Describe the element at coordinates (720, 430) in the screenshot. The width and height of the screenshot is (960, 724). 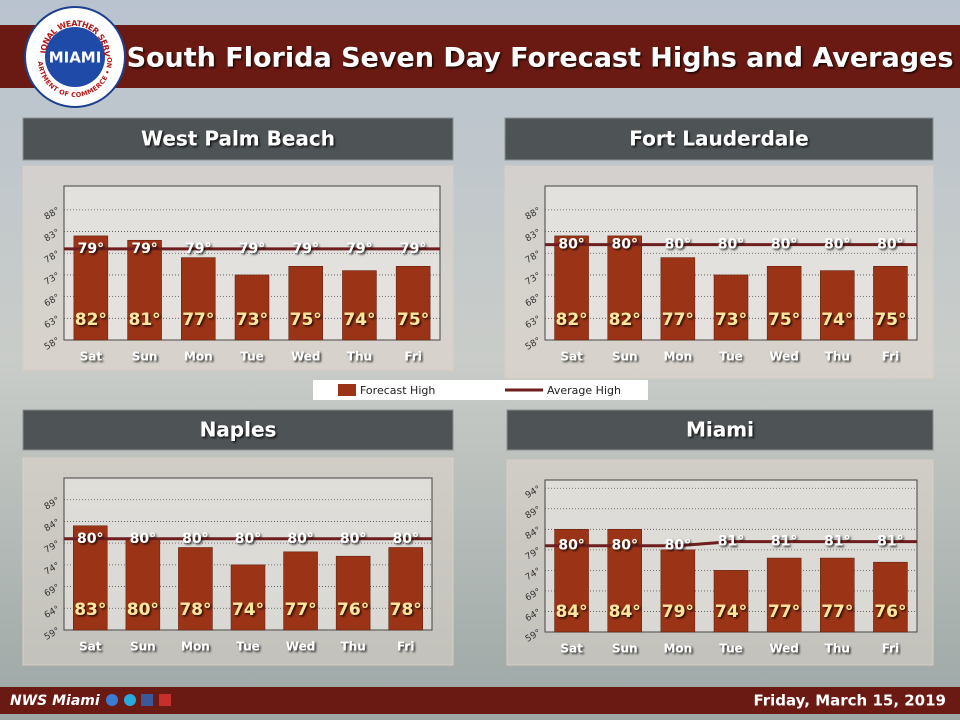
I see `panel-title: Miami` at that location.